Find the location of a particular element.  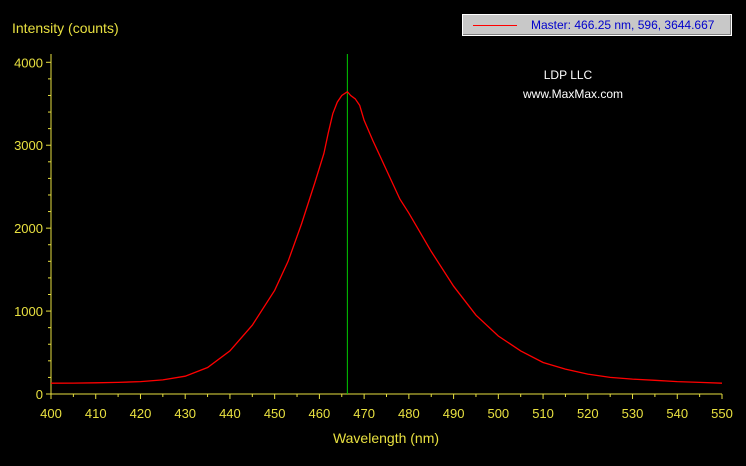

x-tick-label: 400 is located at coordinates (51, 413).